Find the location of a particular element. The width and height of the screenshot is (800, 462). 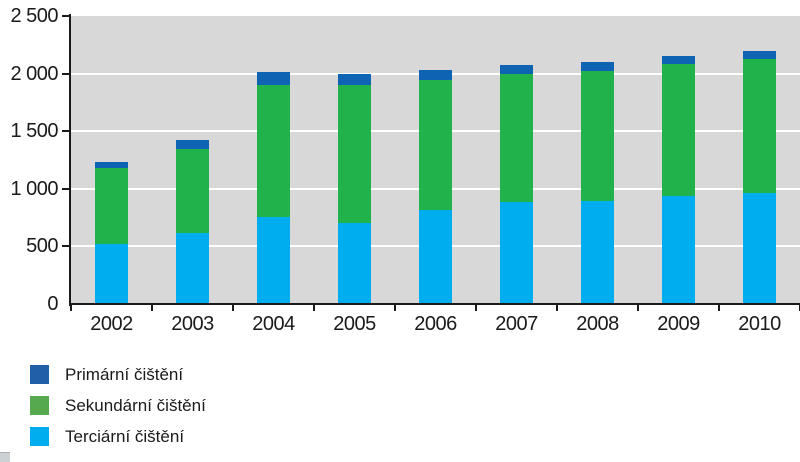

legend-item-0: Primární čištění is located at coordinates (118, 374).